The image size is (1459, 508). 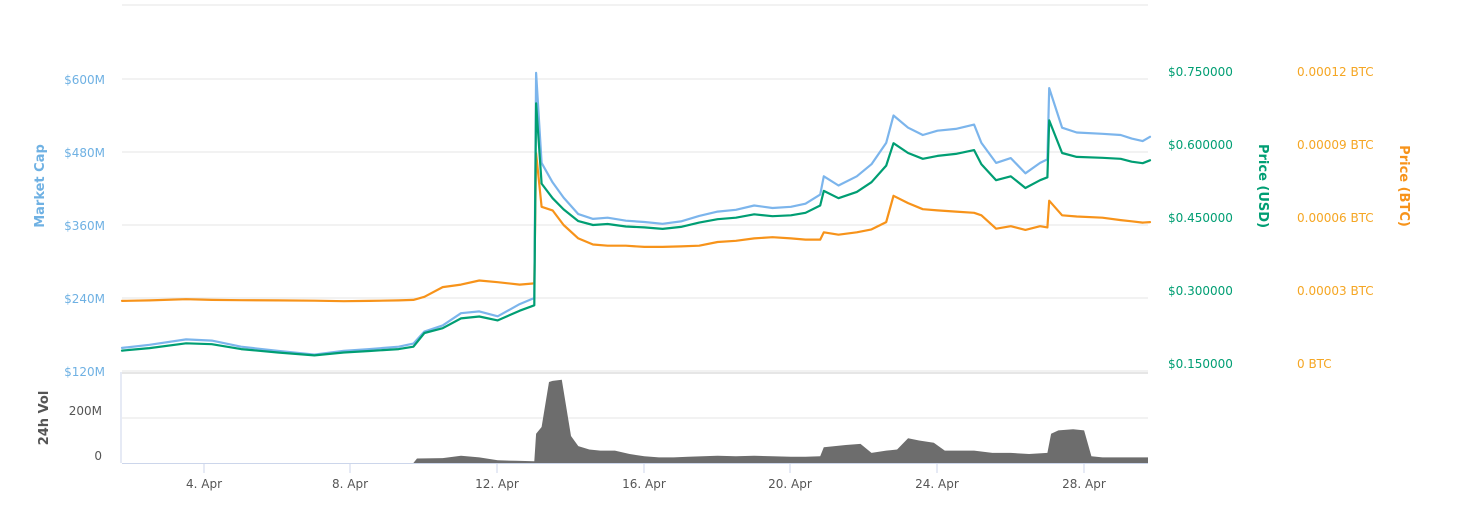 I want to click on x-tick-28-apr: 28. Apr, so click(x=1084, y=484).